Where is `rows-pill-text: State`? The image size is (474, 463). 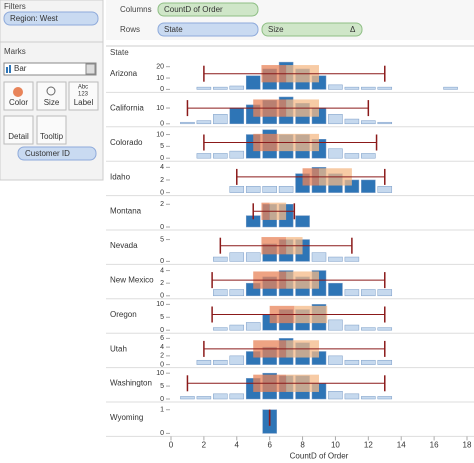
rows-pill-text: State is located at coordinates (173, 29).